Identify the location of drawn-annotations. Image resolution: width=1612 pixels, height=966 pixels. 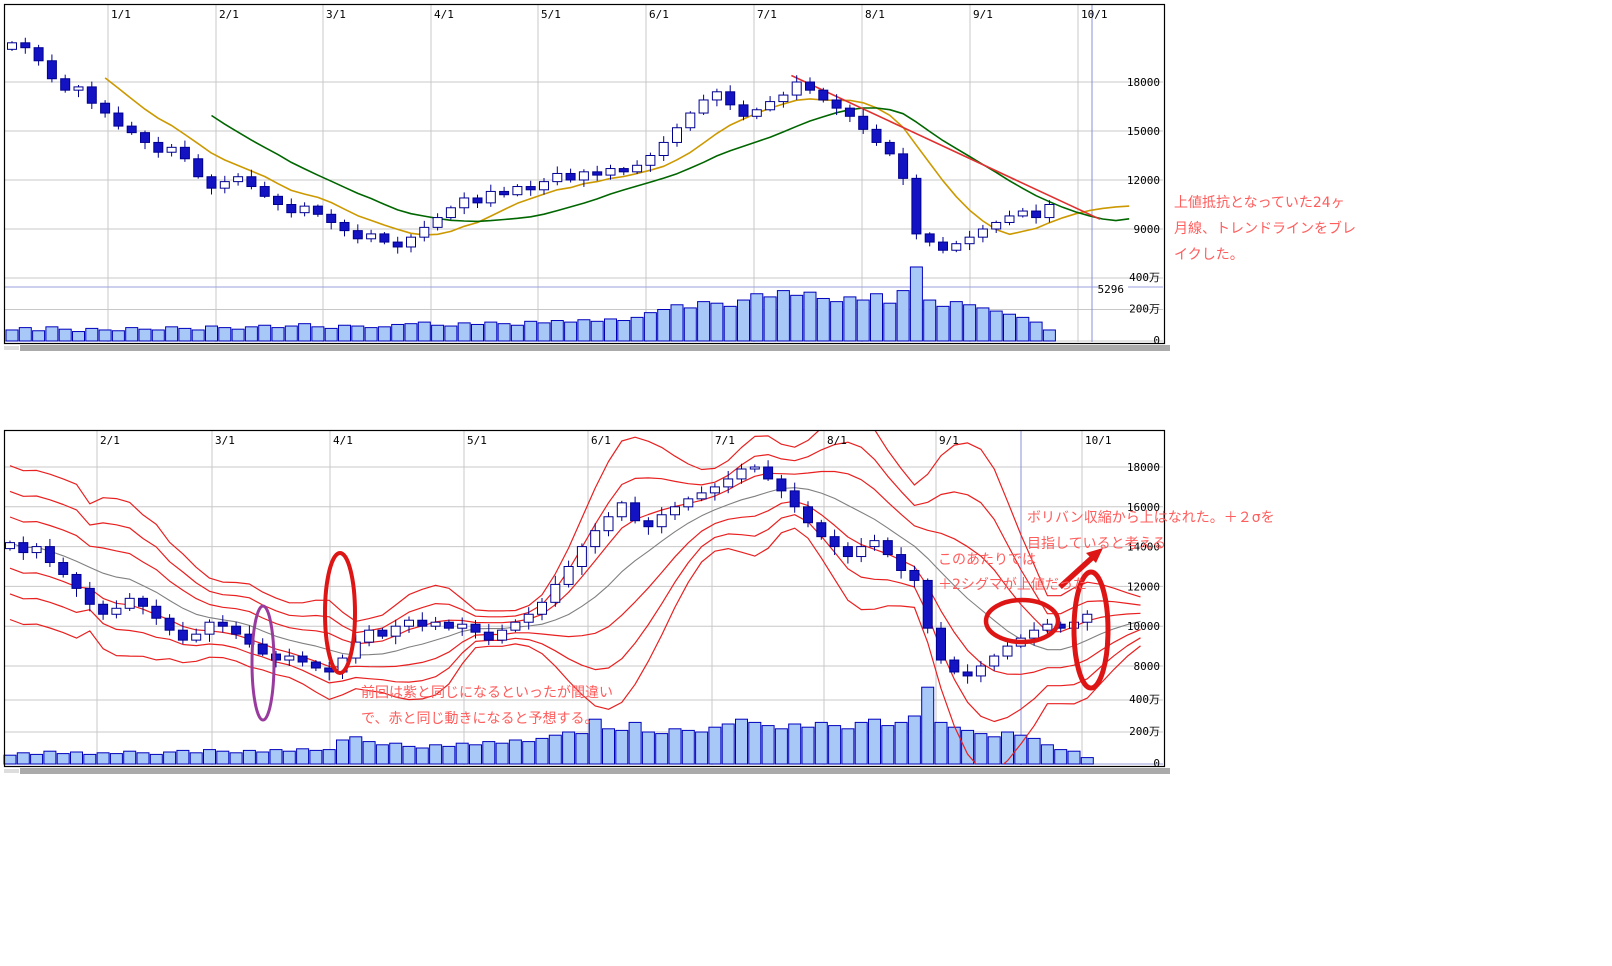
(680, 635).